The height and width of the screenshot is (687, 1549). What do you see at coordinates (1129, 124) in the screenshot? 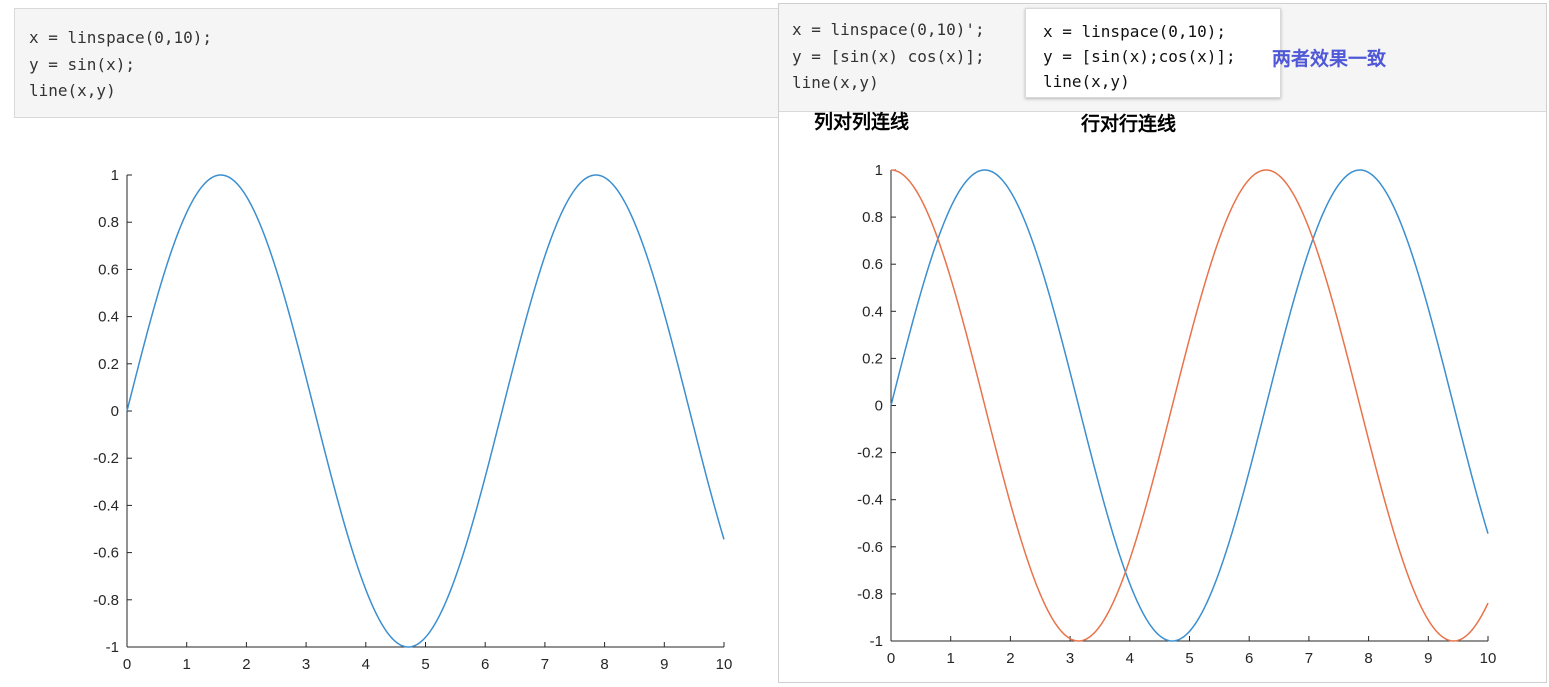
I see `row-to-row-label: 行对行连线` at bounding box center [1129, 124].